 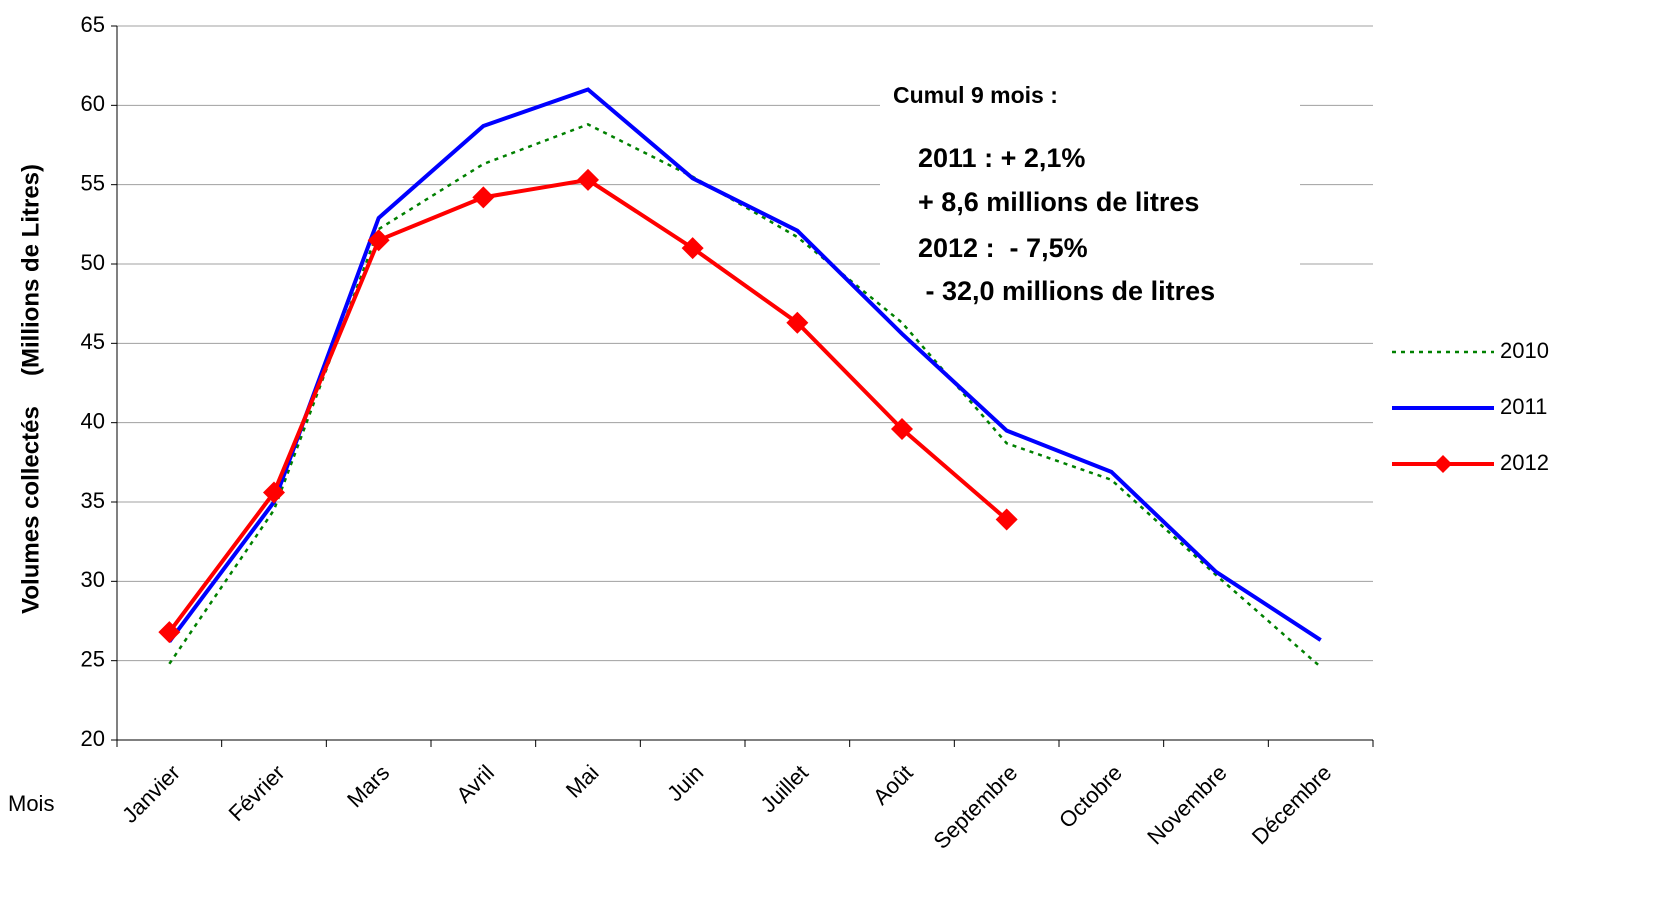 What do you see at coordinates (1001, 158) in the screenshot?
I see `annotation: 2011 : + 2,1%` at bounding box center [1001, 158].